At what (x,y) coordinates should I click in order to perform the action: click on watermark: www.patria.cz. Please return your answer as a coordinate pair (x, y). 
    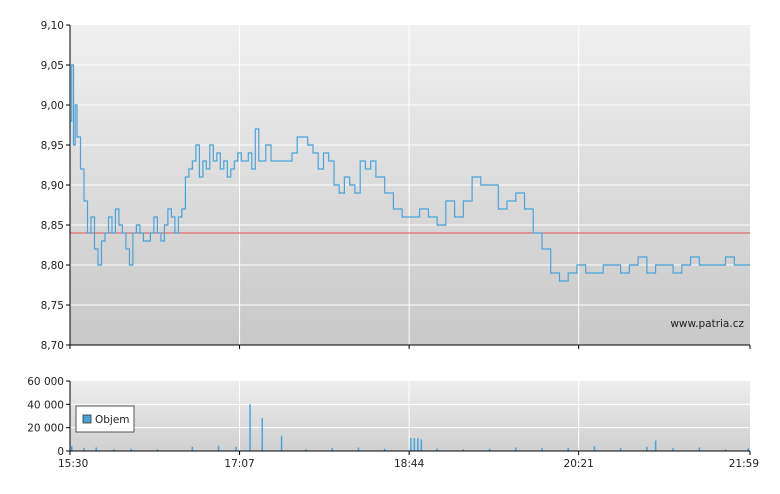
    Looking at the image, I should click on (707, 324).